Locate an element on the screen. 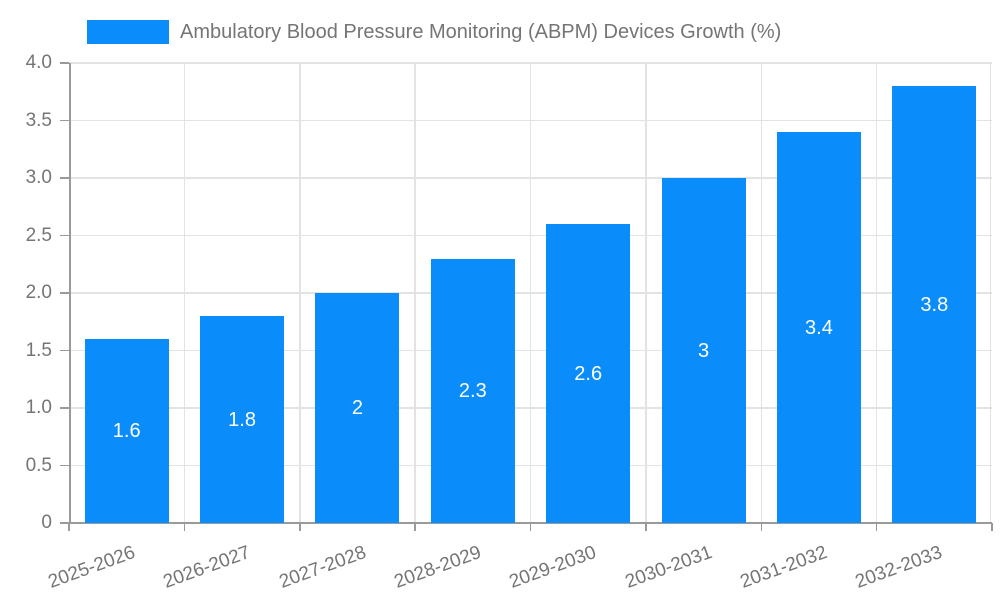 The image size is (1000, 600). legend-swatch is located at coordinates (128, 32).